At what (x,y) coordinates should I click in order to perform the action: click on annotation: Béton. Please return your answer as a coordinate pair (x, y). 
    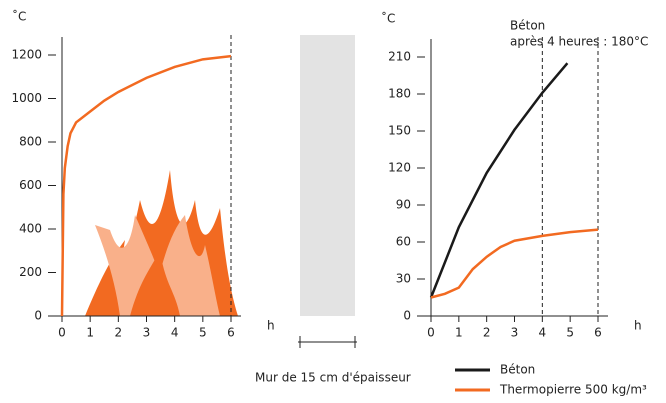
    Looking at the image, I should click on (527, 26).